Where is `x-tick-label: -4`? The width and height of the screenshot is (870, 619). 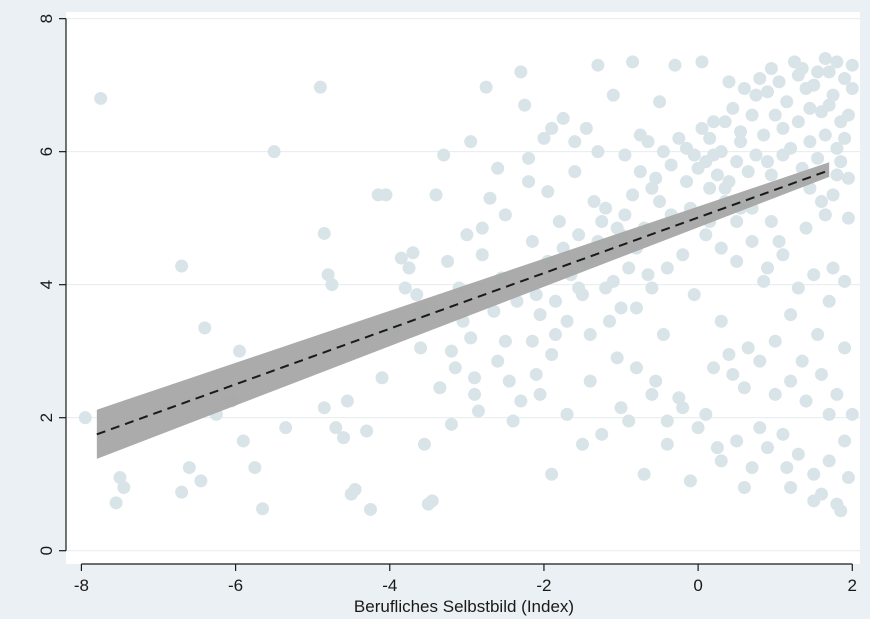 x-tick-label: -4 is located at coordinates (389, 585).